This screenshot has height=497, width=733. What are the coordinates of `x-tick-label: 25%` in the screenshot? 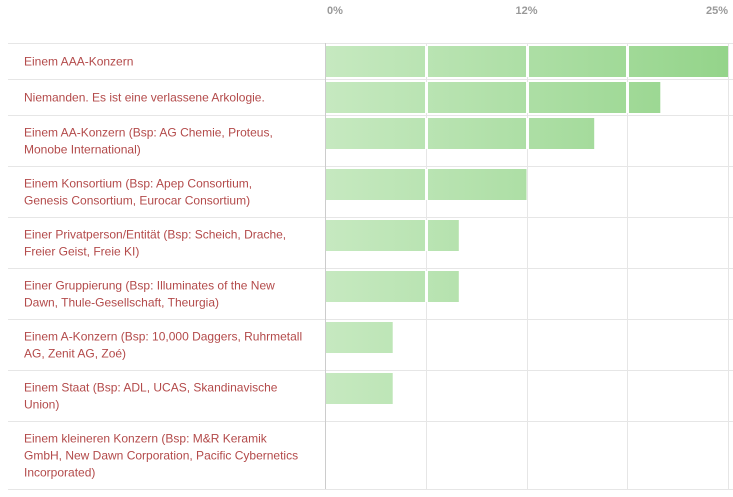 It's located at (717, 11).